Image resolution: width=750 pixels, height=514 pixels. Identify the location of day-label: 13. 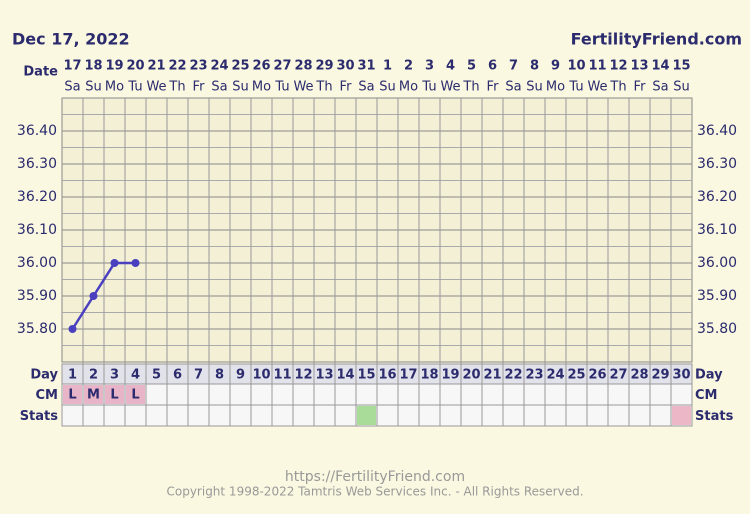
(324, 375).